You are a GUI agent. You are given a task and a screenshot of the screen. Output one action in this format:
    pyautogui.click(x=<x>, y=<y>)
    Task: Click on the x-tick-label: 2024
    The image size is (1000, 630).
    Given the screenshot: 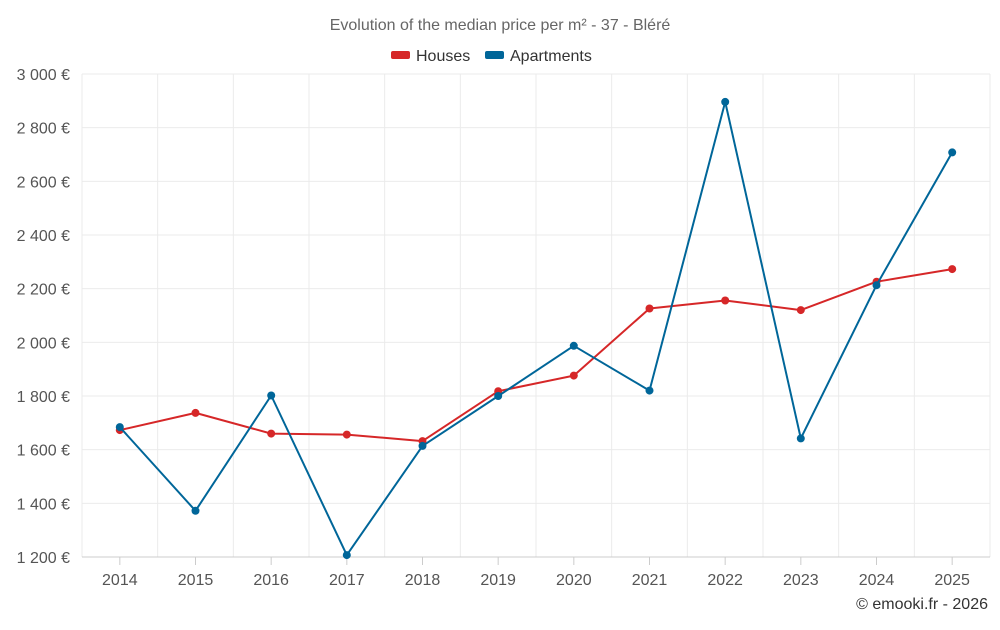 What is the action you would take?
    pyautogui.click(x=877, y=580)
    